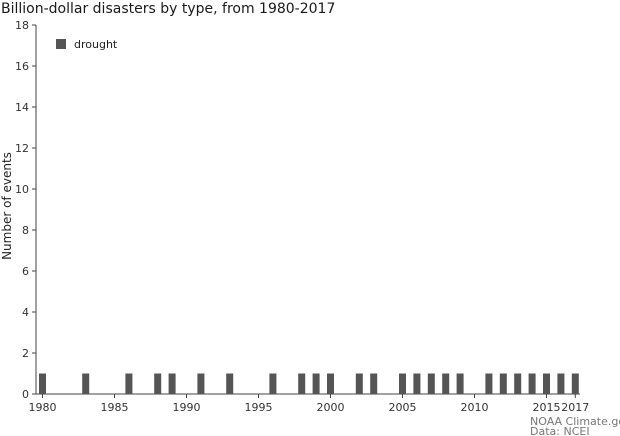 This screenshot has height=436, width=620. Describe the element at coordinates (25, 230) in the screenshot. I see `y-tick-label: 8` at that location.